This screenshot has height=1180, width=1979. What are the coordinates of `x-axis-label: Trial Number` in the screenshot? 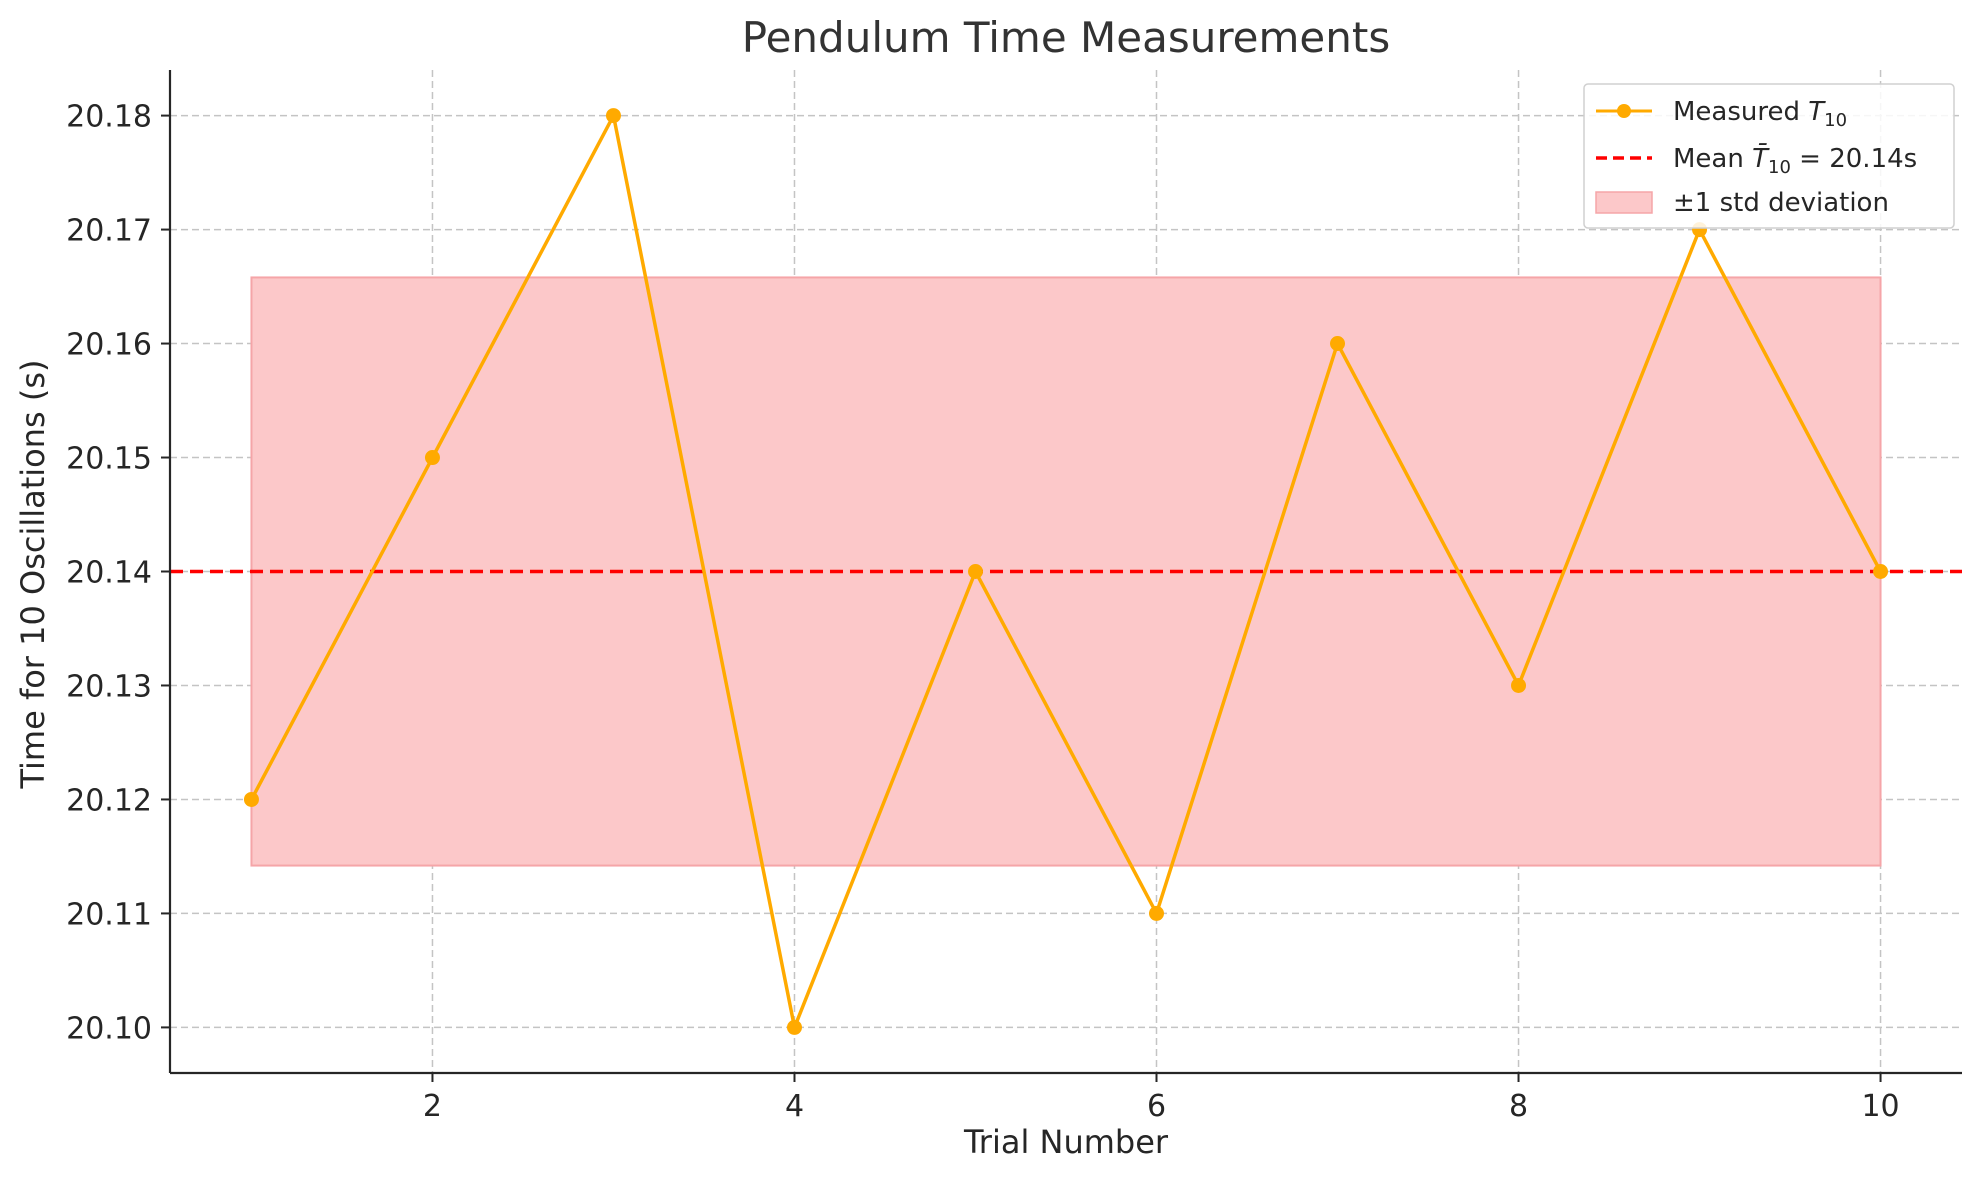 It's located at (1066, 1142).